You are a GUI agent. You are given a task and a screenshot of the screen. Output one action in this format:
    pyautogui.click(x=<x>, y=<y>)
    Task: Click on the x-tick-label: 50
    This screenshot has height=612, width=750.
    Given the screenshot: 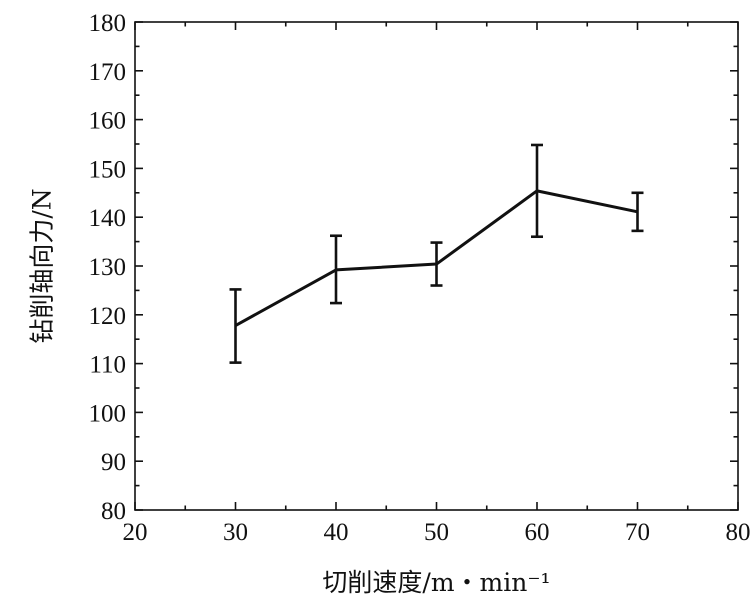 What is the action you would take?
    pyautogui.click(x=436, y=532)
    